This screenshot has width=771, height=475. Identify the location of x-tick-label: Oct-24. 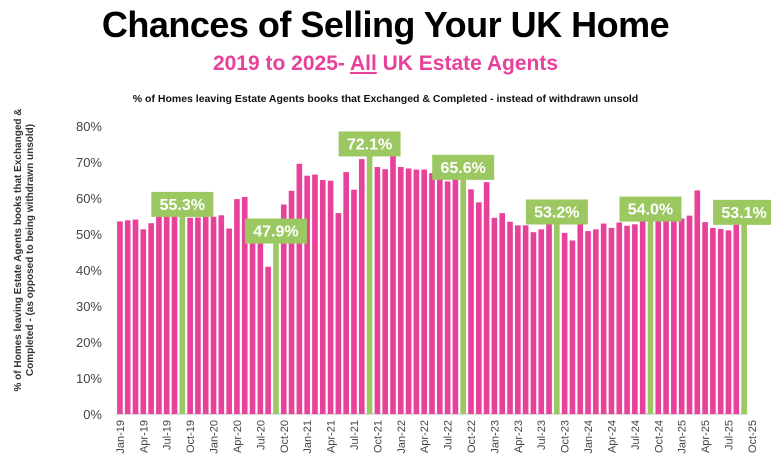
(659, 436).